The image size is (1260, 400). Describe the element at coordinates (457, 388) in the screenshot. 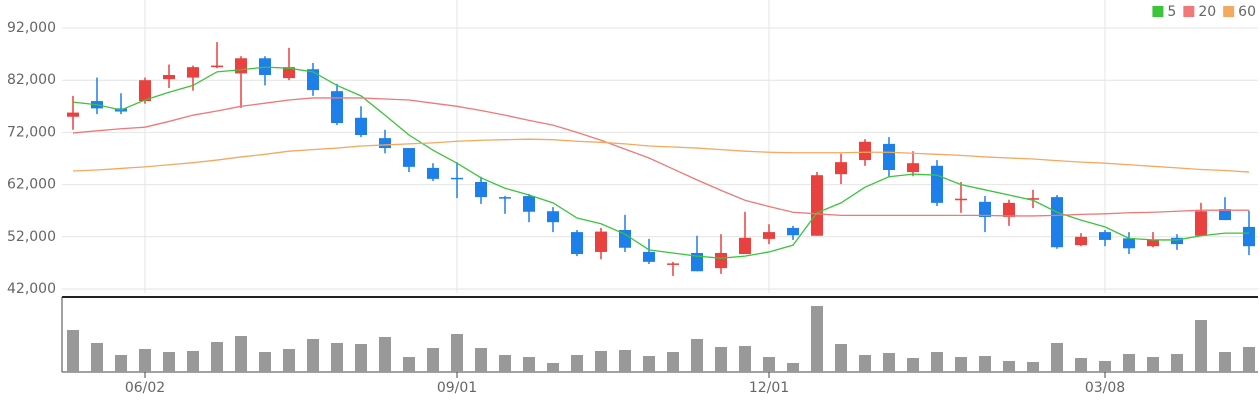

I see `x-tick-label: 09/01` at that location.